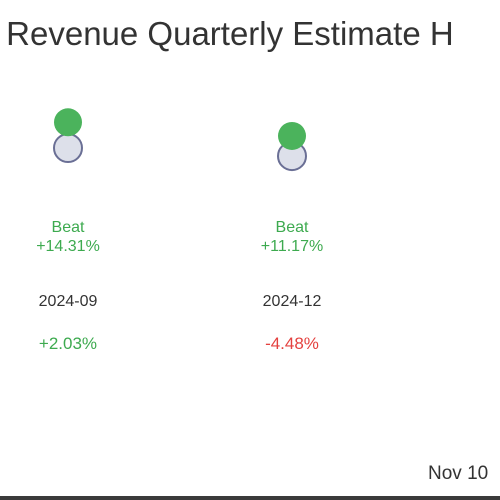 The image size is (500, 500). Describe the element at coordinates (68, 343) in the screenshot. I see `change-label: +2.03%` at that location.